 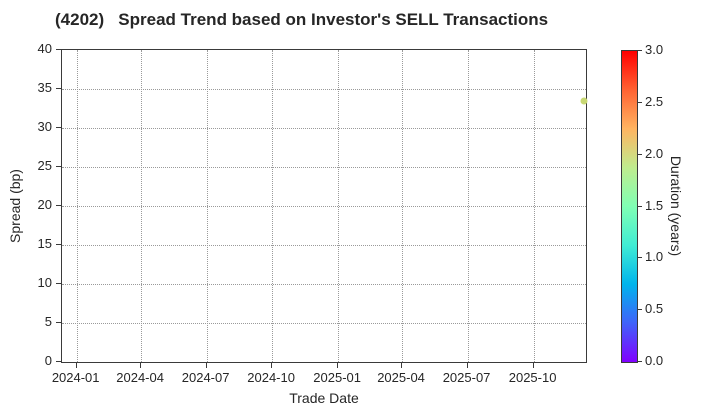 I want to click on x-tick-label: 2024-07, so click(x=205, y=377).